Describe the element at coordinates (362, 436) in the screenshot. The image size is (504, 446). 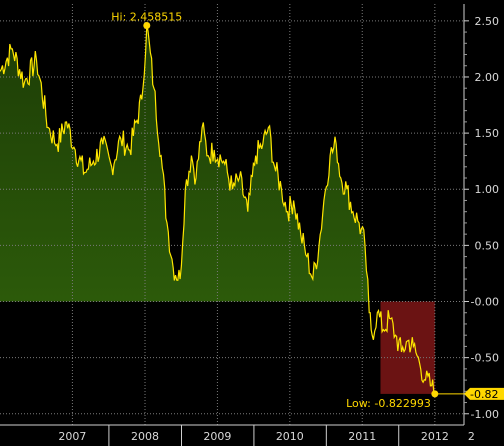
I see `x-tick-label: 2011` at that location.